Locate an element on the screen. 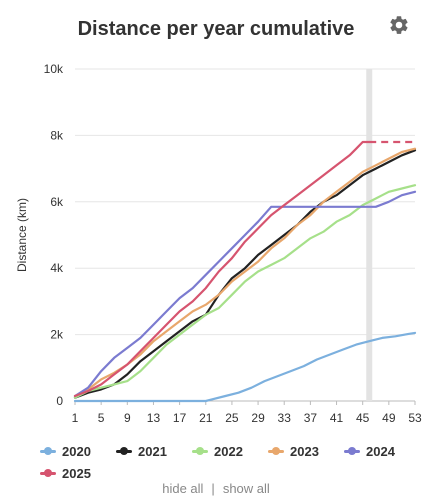 This screenshot has width=432, height=500. x-tick-label: 21 is located at coordinates (206, 418).